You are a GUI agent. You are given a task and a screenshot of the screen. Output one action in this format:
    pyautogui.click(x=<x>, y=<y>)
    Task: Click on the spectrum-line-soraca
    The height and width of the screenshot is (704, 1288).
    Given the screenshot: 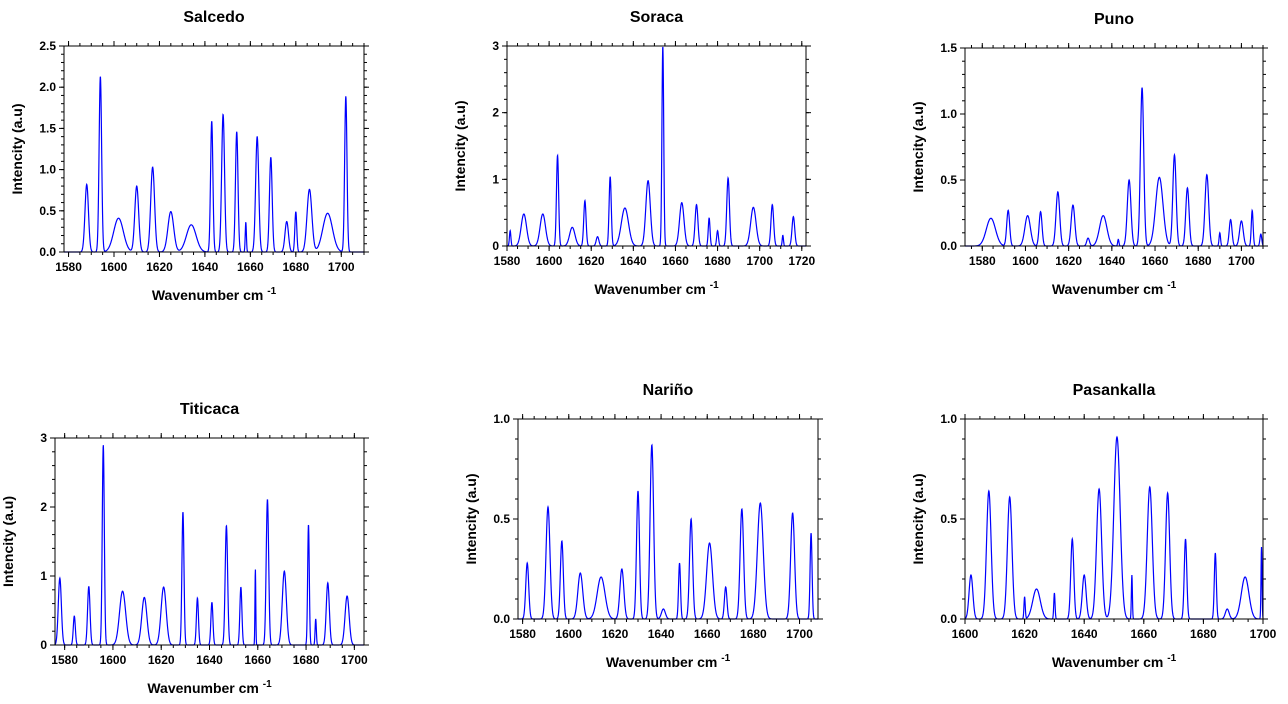 What is the action you would take?
    pyautogui.click(x=656, y=146)
    